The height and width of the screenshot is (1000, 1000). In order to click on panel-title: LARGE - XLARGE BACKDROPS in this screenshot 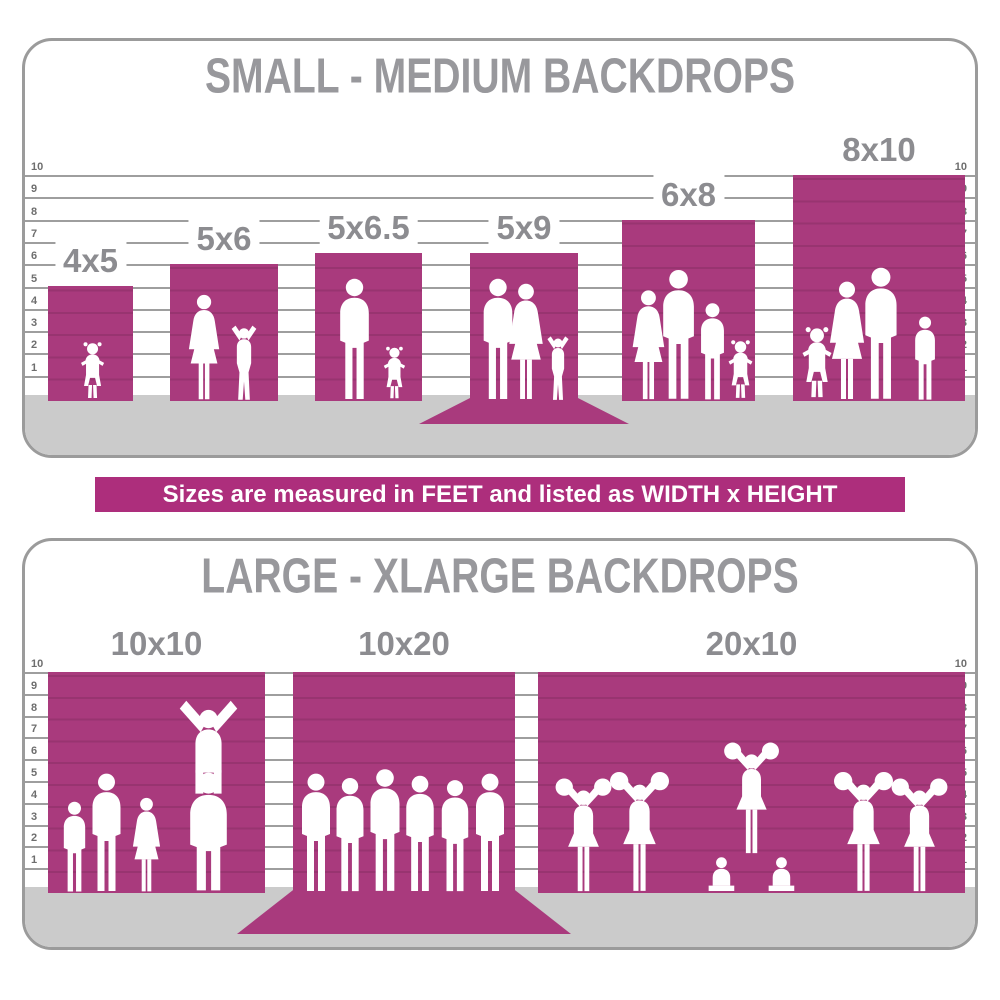, I will do `click(500, 576)`.